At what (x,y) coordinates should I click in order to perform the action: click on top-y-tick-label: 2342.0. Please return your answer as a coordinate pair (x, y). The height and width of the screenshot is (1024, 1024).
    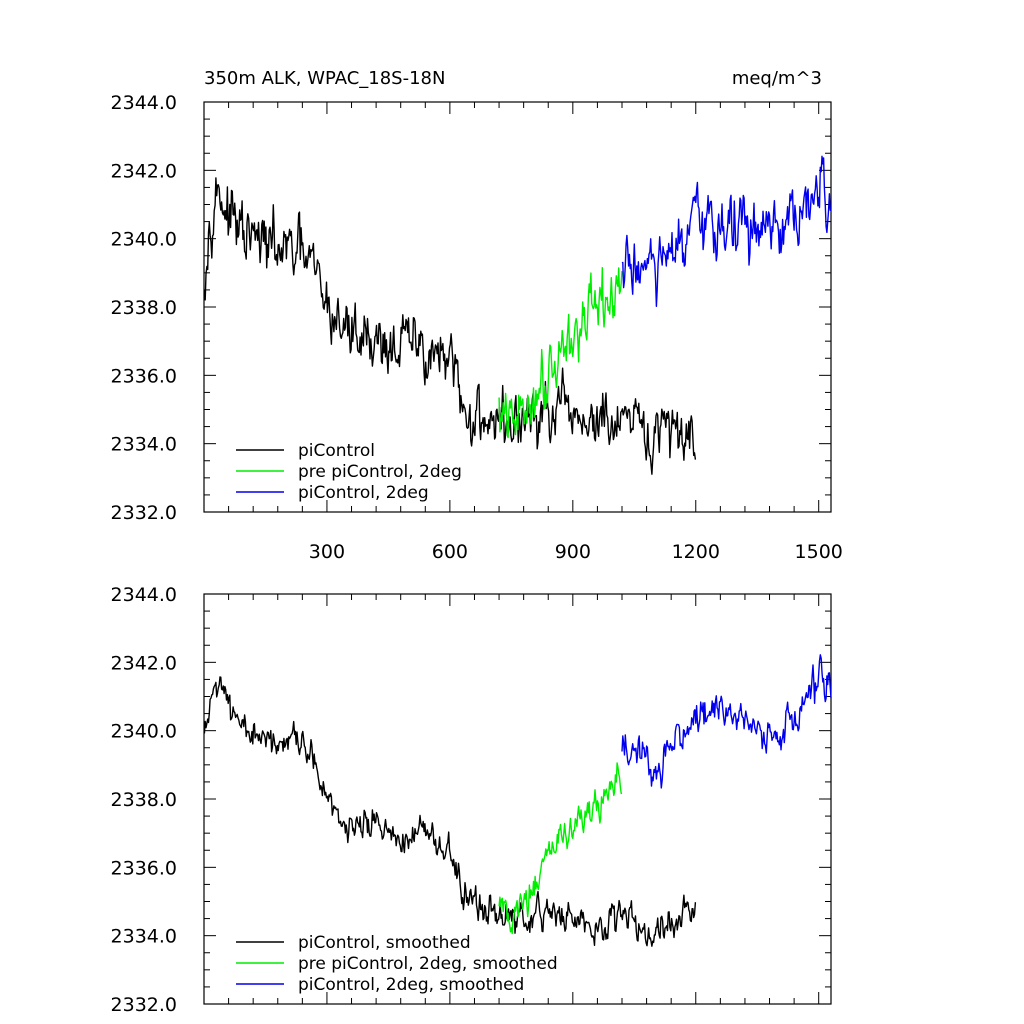
    Looking at the image, I should click on (144, 171).